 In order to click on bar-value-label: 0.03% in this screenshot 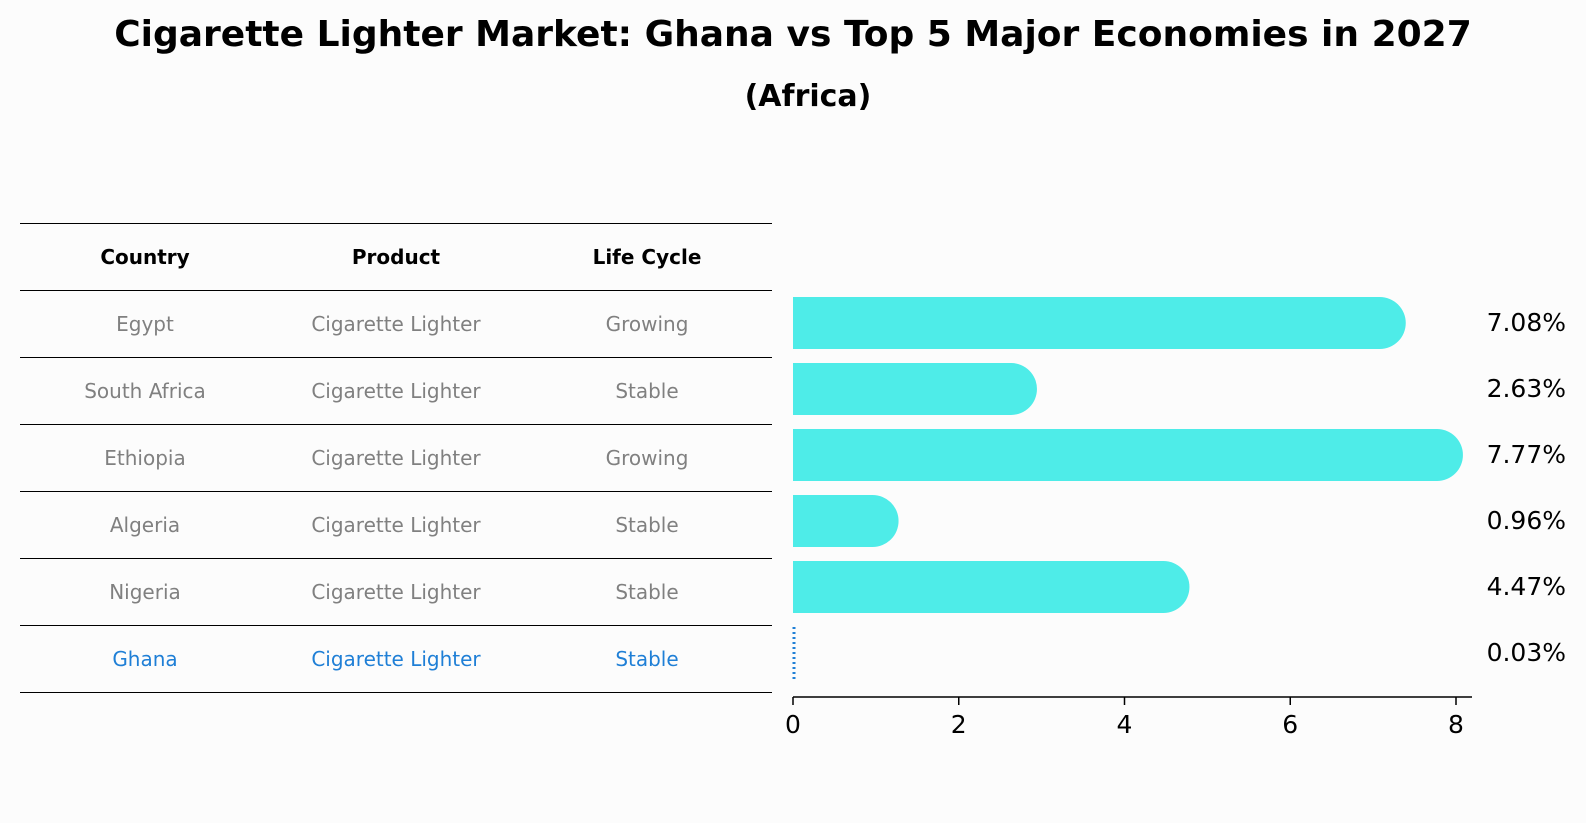, I will do `click(1526, 652)`.